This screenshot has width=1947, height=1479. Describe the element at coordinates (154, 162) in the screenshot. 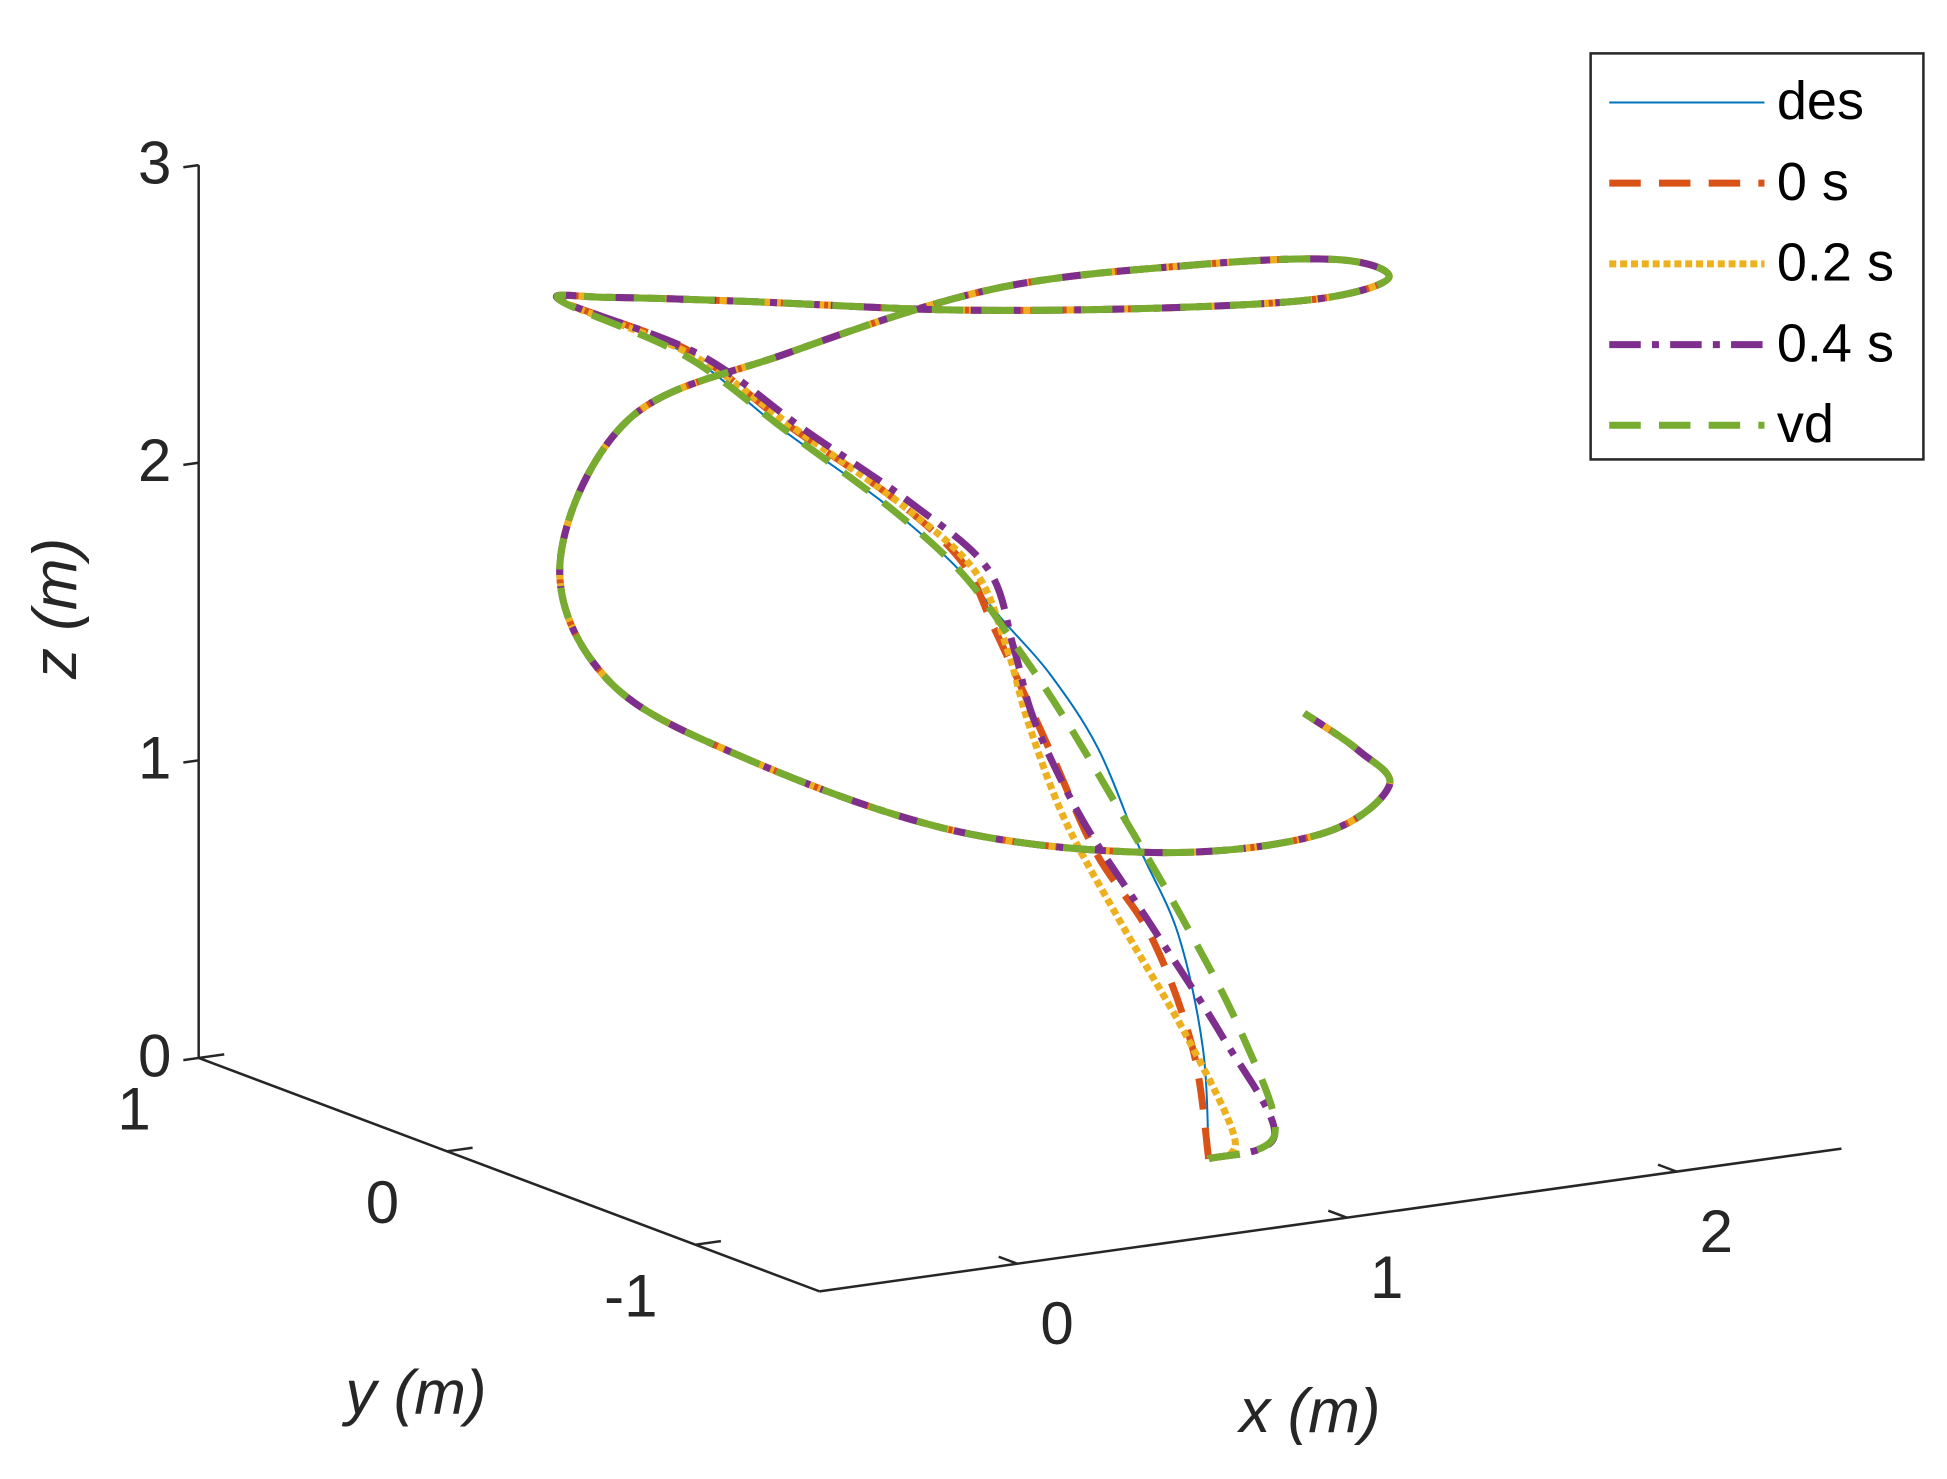

I see `z-tick-label: 3` at that location.